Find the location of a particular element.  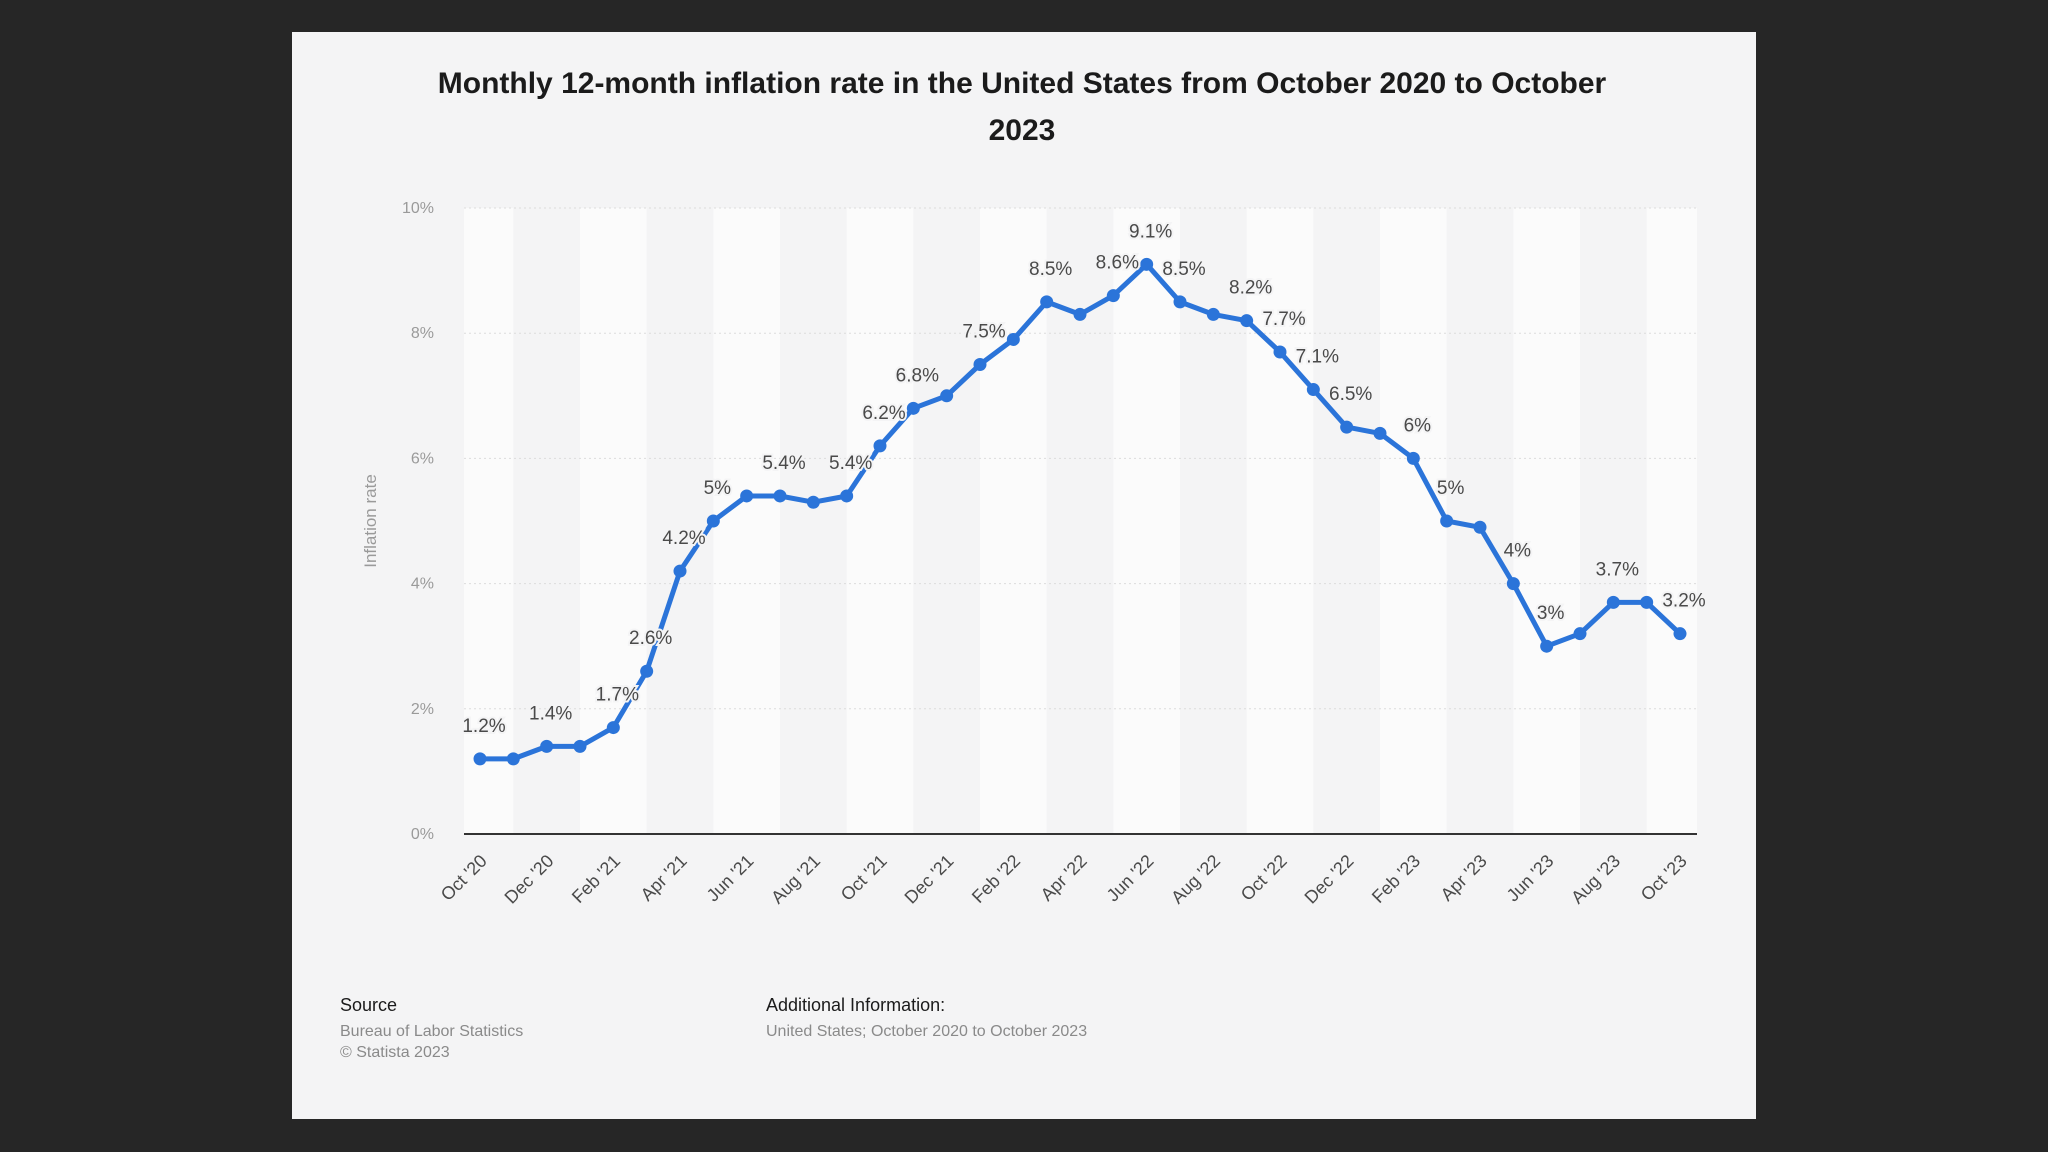

data-label: 6.8% is located at coordinates (917, 375).